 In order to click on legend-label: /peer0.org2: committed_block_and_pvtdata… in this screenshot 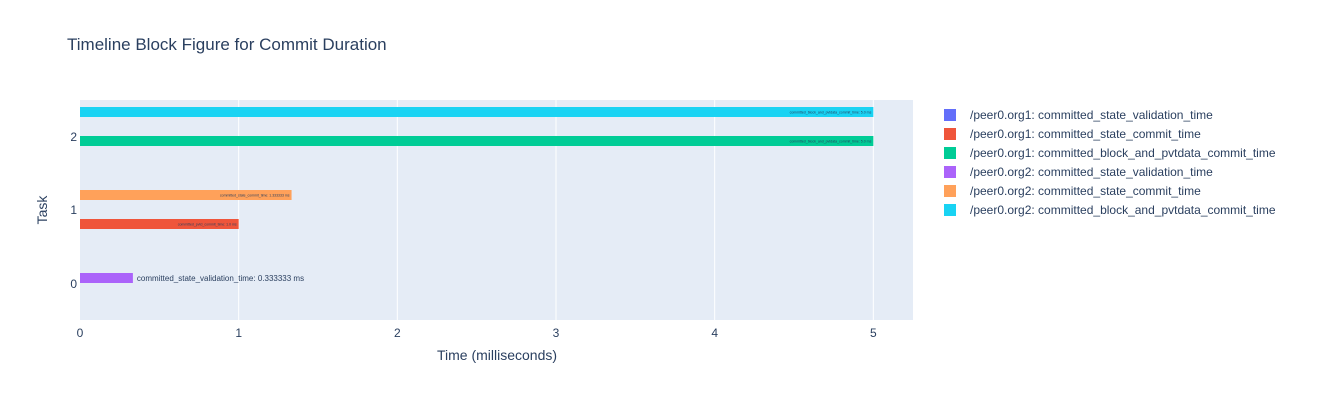, I will do `click(1123, 210)`.